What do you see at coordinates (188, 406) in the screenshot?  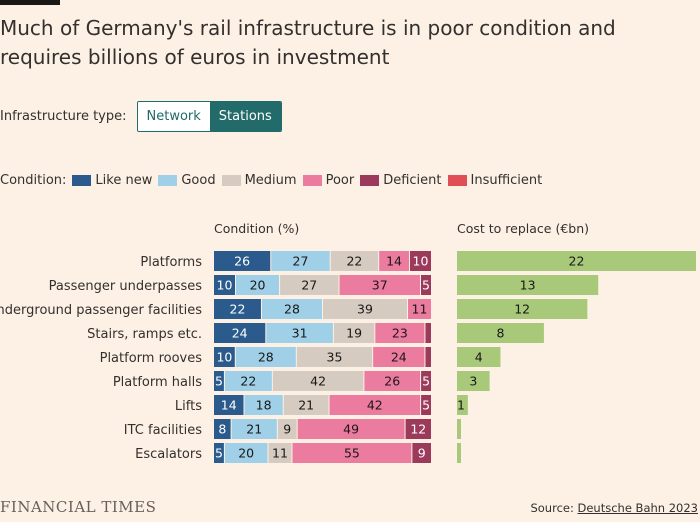 I see `category-label-lifts: Lifts` at bounding box center [188, 406].